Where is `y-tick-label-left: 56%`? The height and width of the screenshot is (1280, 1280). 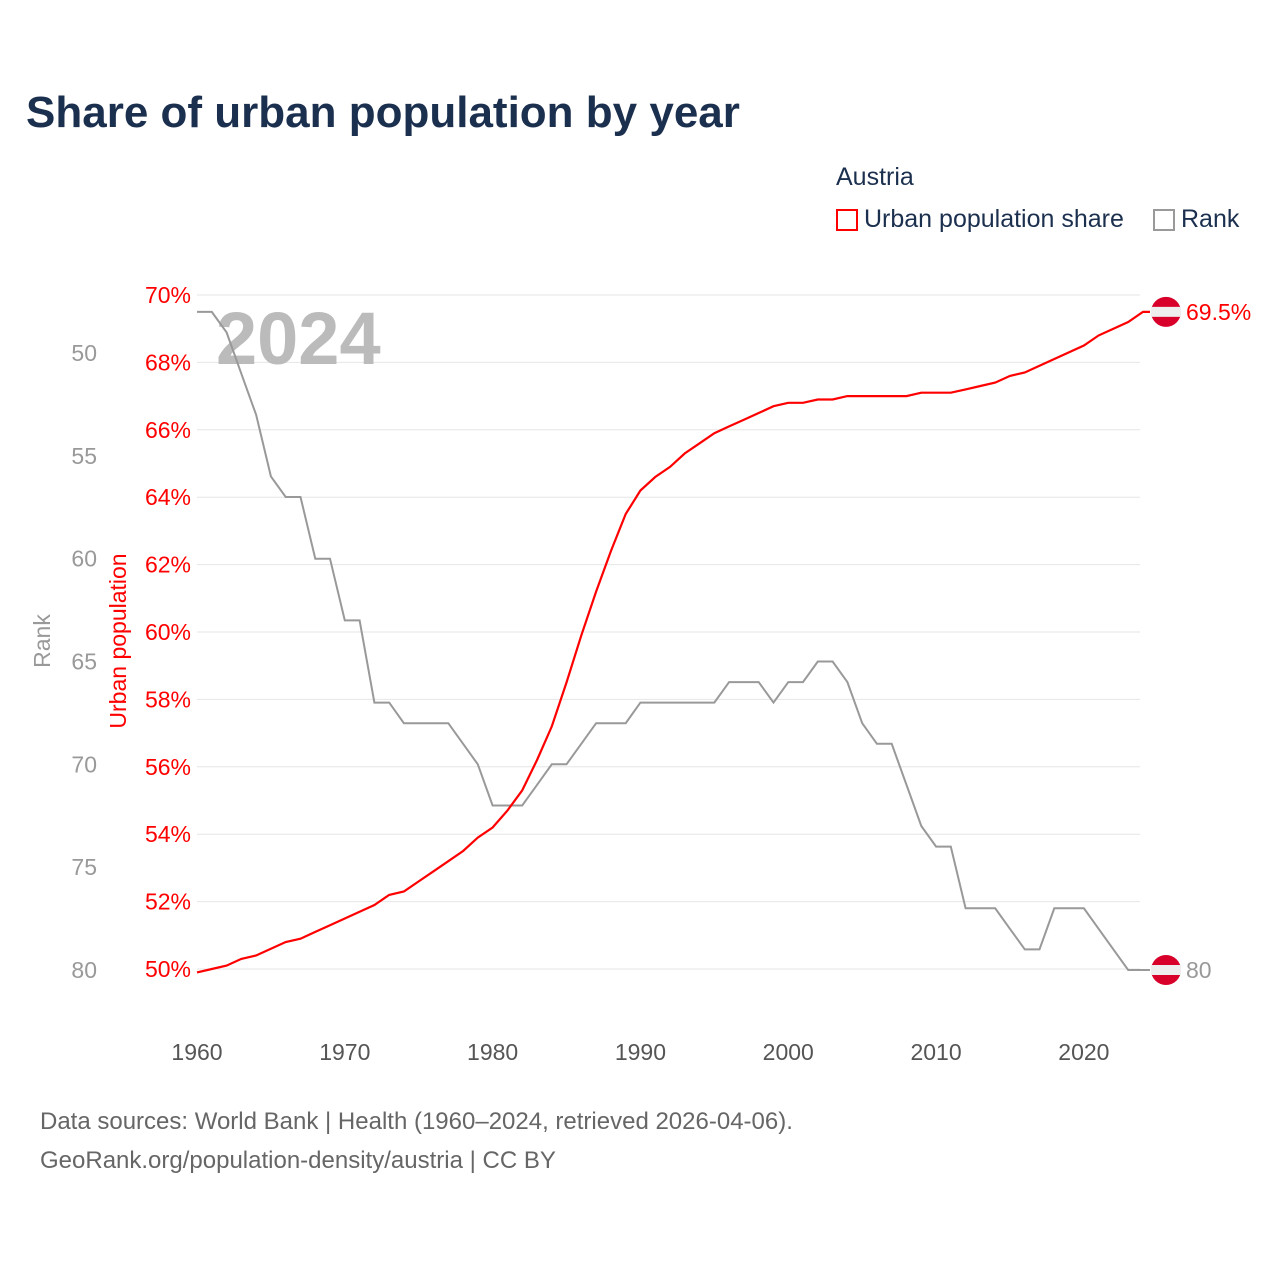
y-tick-label-left: 56% is located at coordinates (168, 767).